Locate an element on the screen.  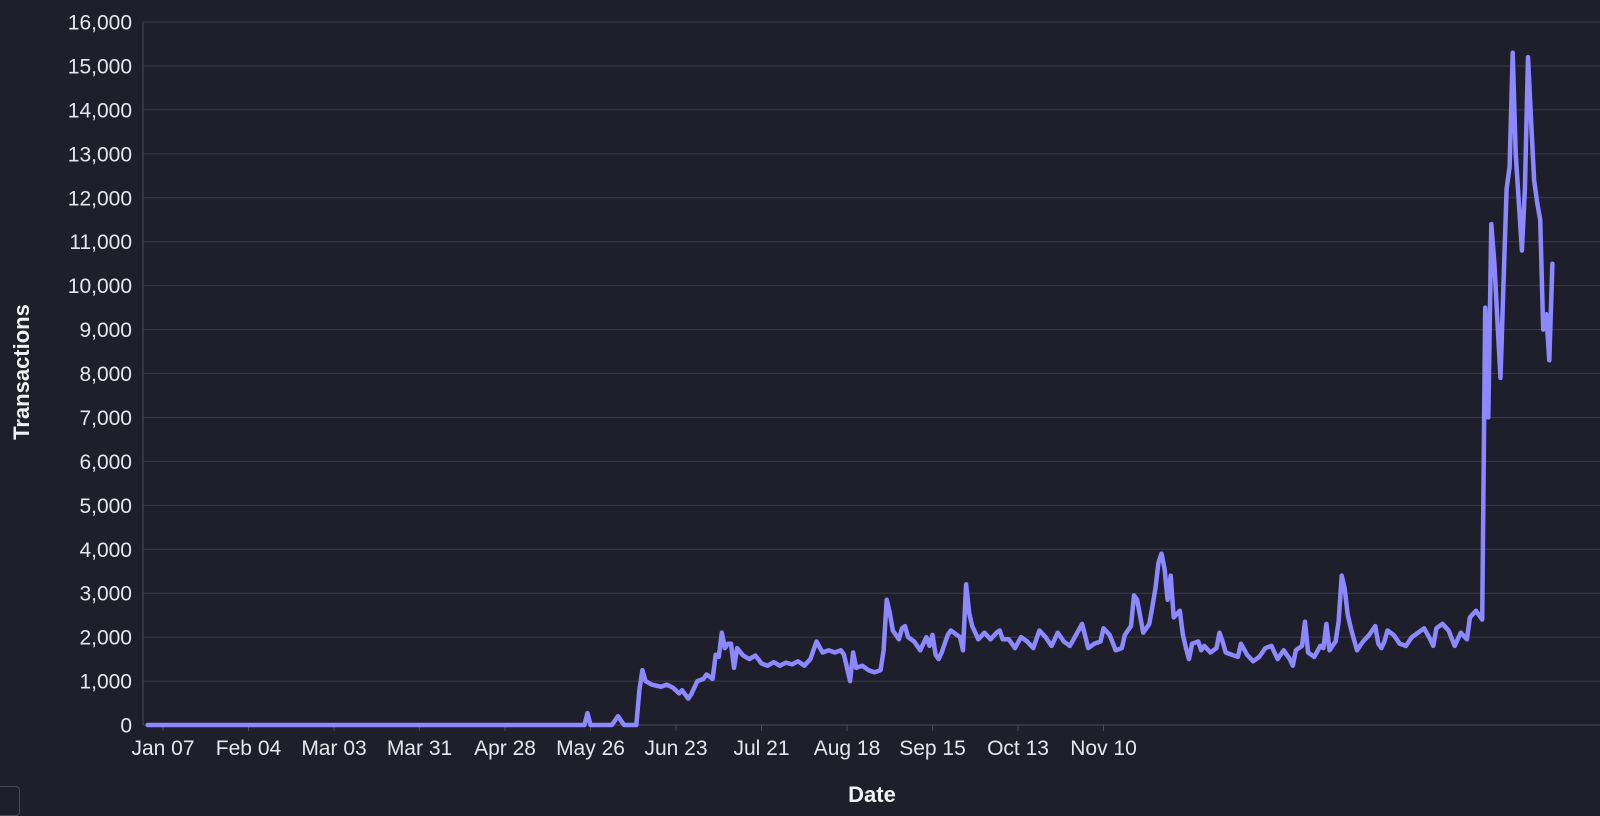
x-tick-label: Sep 15 is located at coordinates (932, 748).